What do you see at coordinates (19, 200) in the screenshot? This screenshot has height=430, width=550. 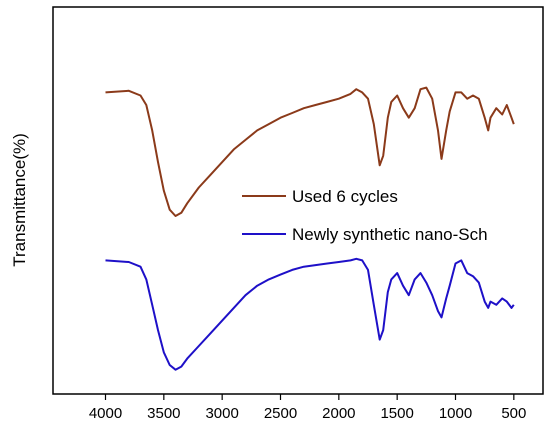 I see `y-axis-title: Transmittance(%)` at bounding box center [19, 200].